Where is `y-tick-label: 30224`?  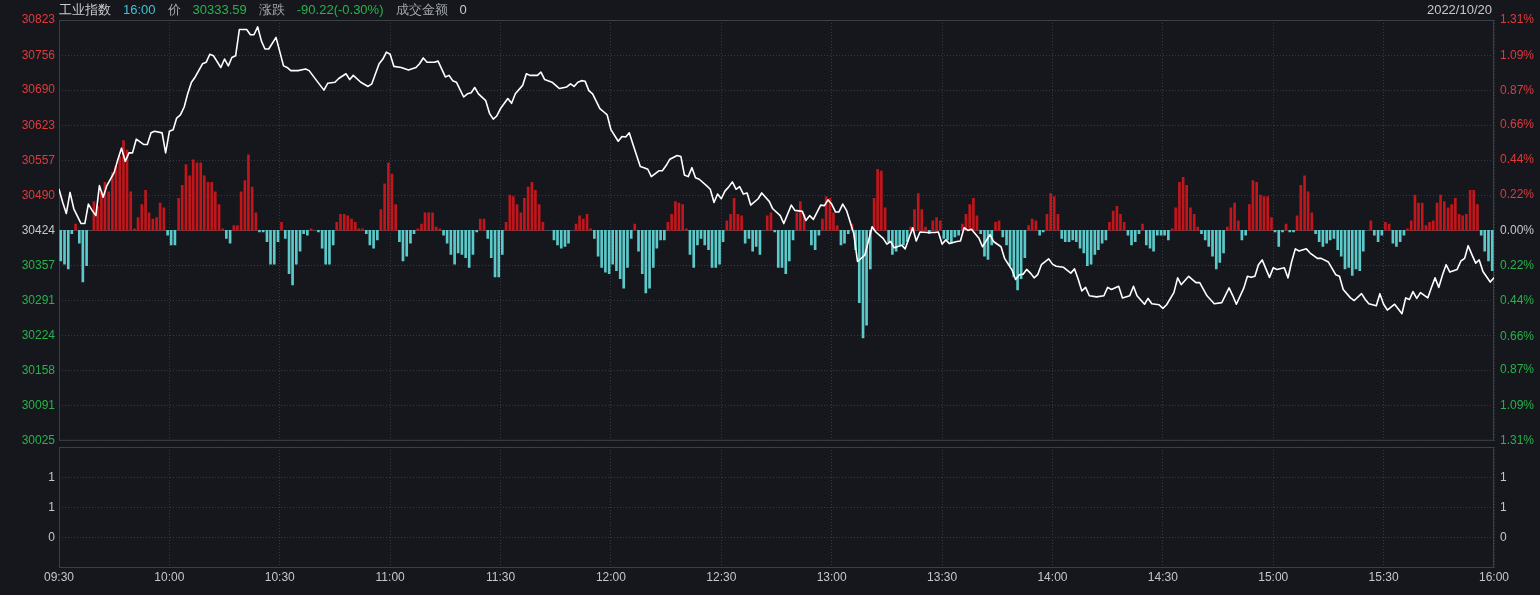 y-tick-label: 30224 is located at coordinates (38, 335).